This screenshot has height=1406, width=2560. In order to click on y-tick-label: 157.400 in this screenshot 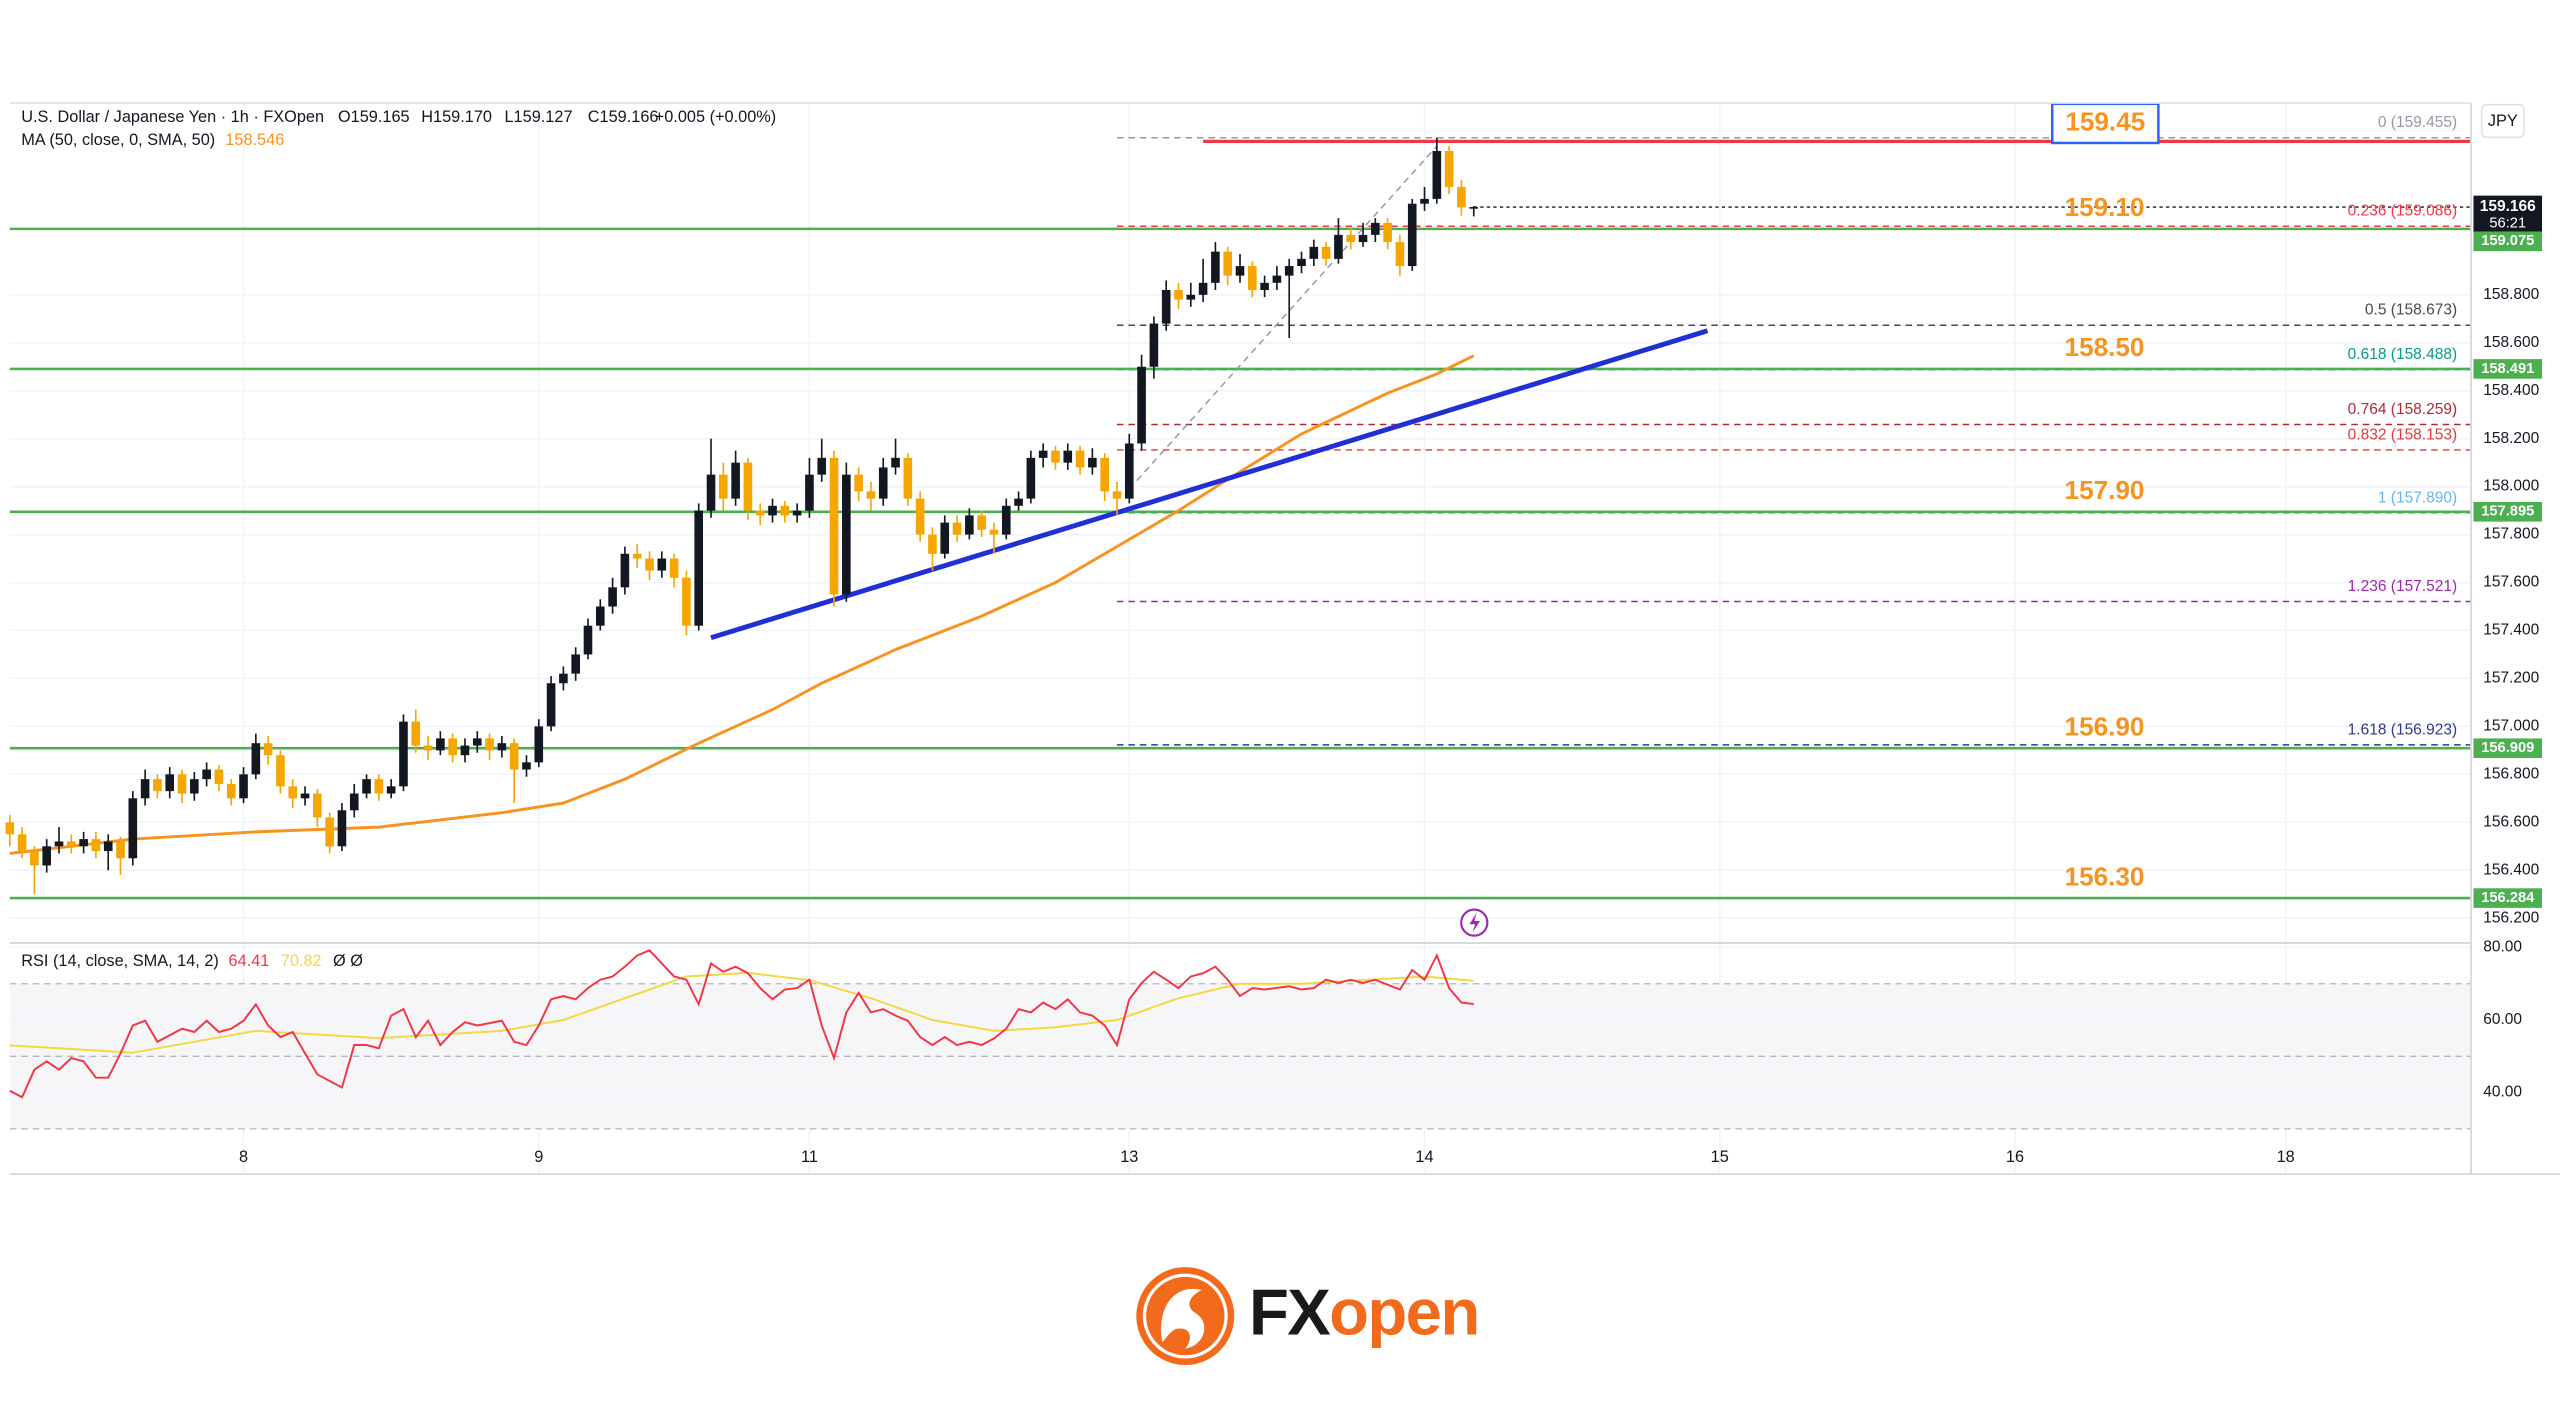, I will do `click(2511, 630)`.